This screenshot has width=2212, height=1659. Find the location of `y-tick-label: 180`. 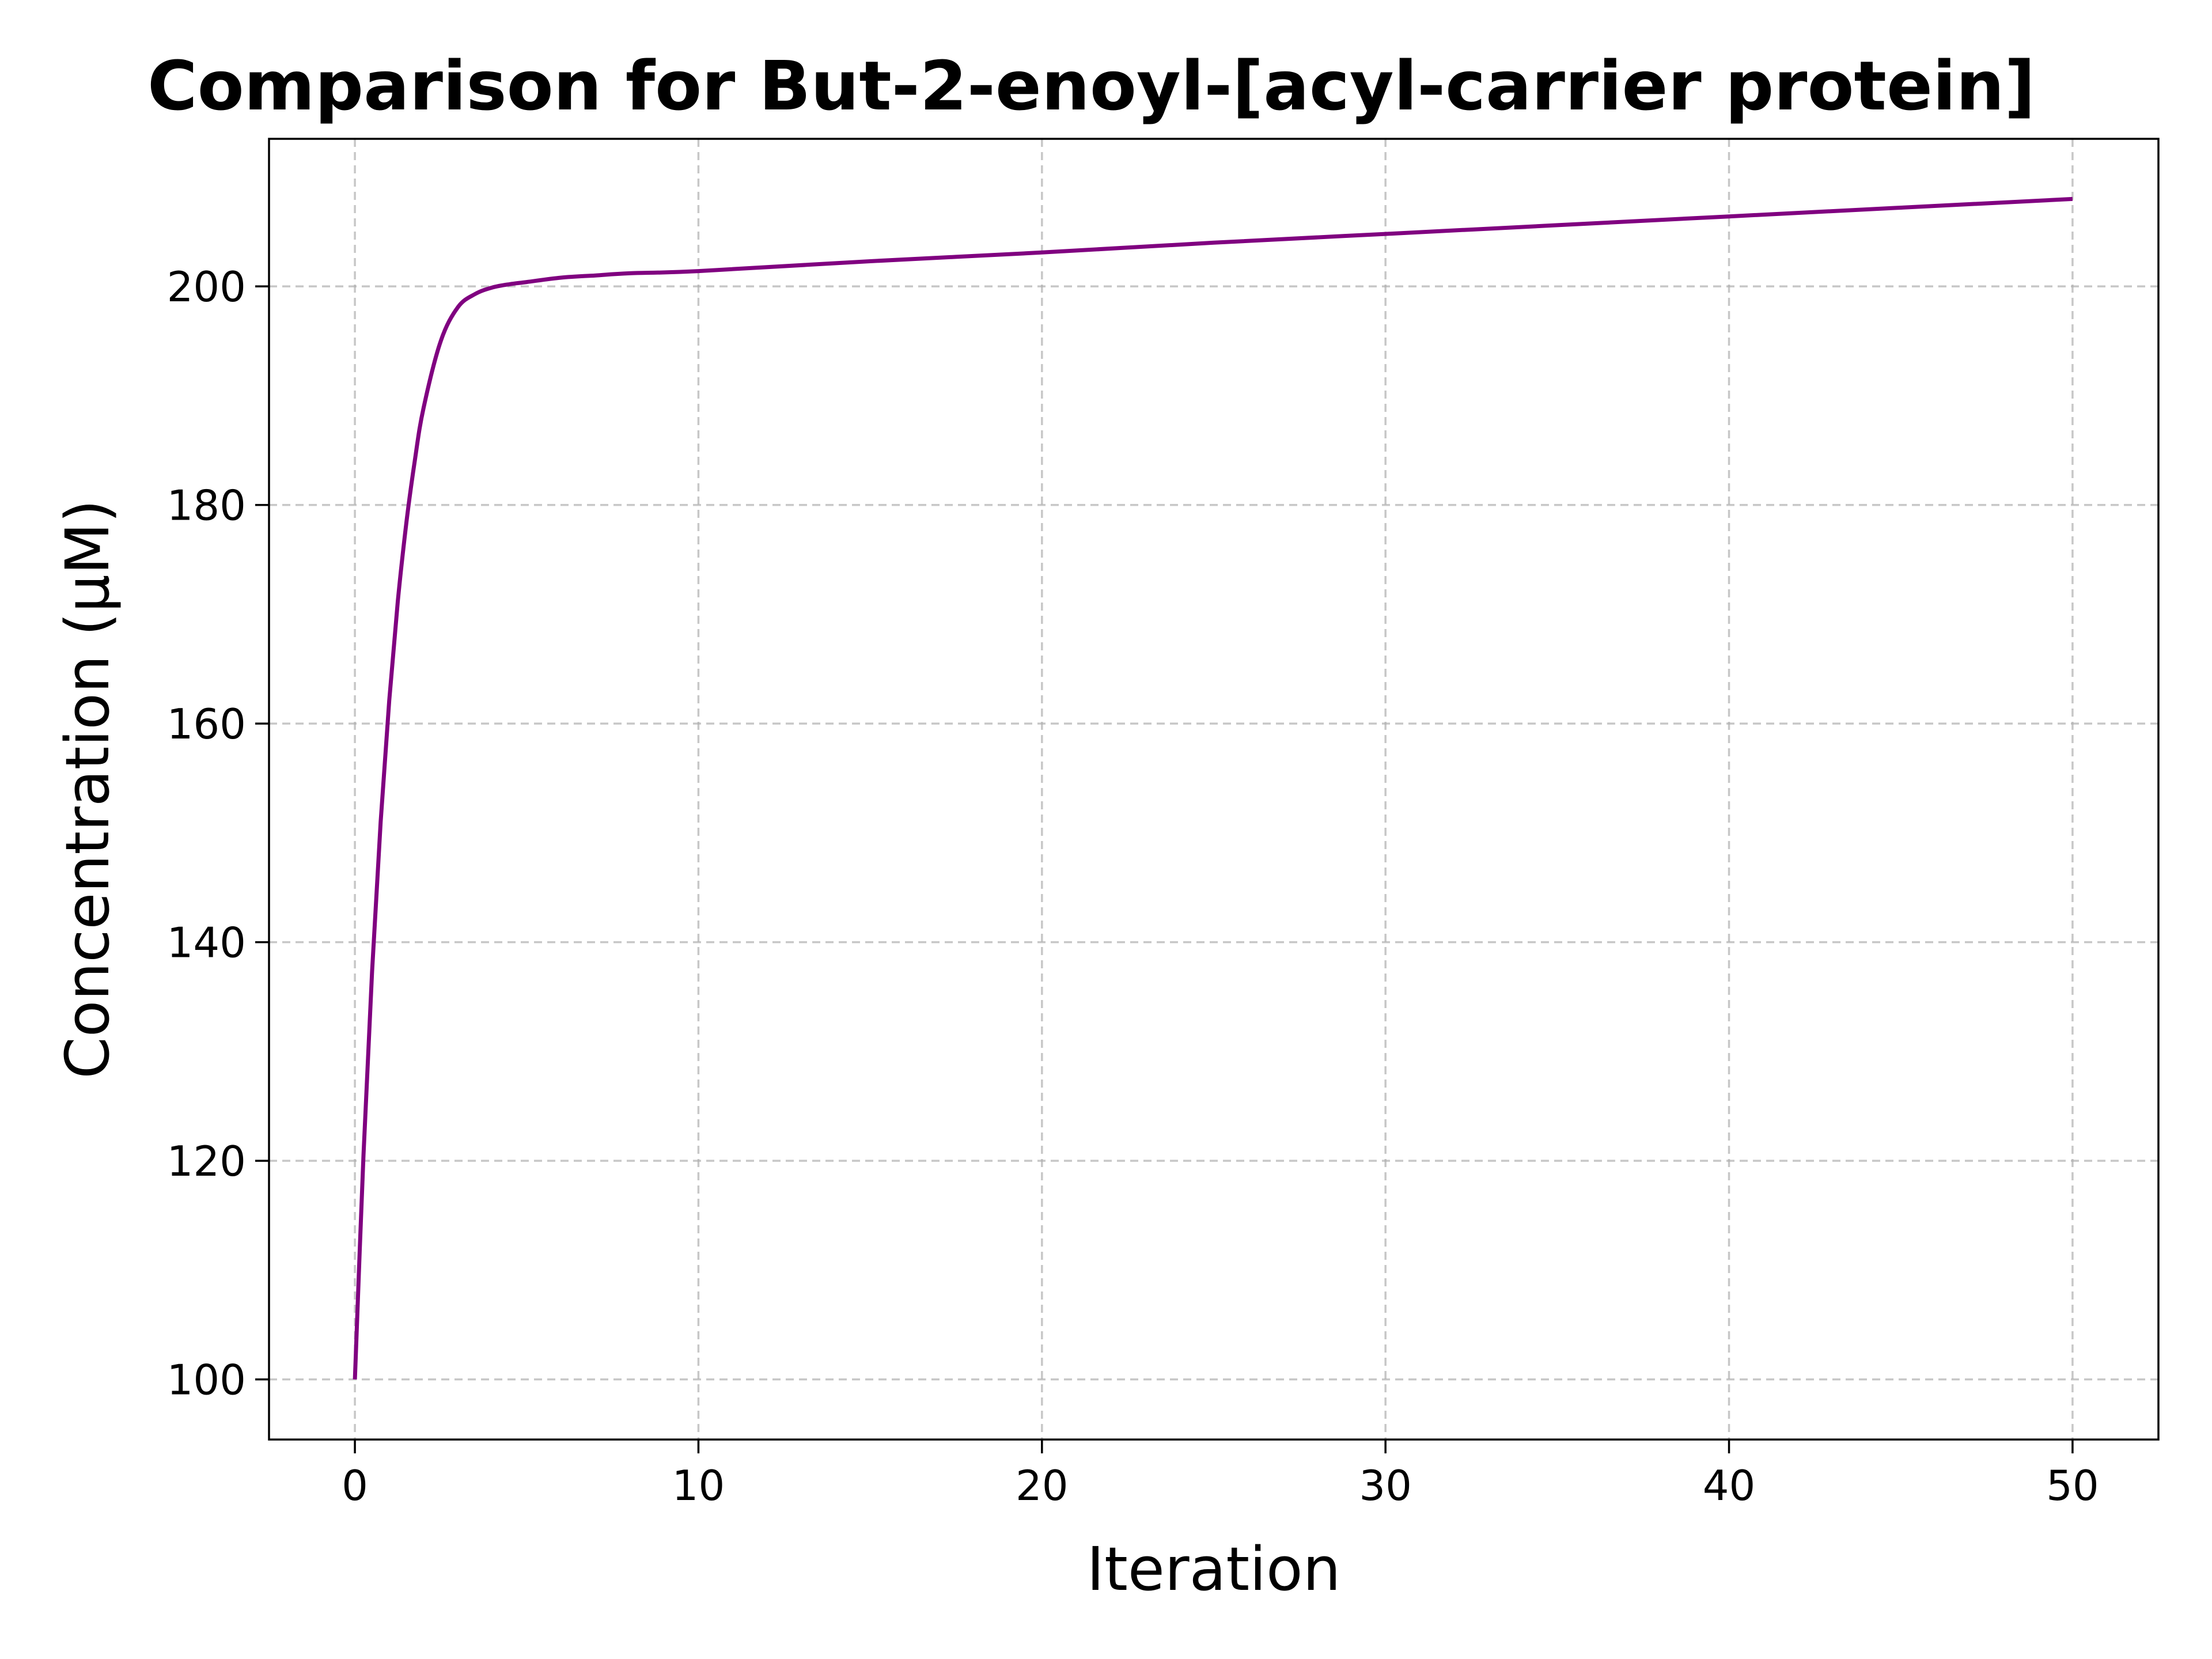

y-tick-label: 180 is located at coordinates (206, 506).